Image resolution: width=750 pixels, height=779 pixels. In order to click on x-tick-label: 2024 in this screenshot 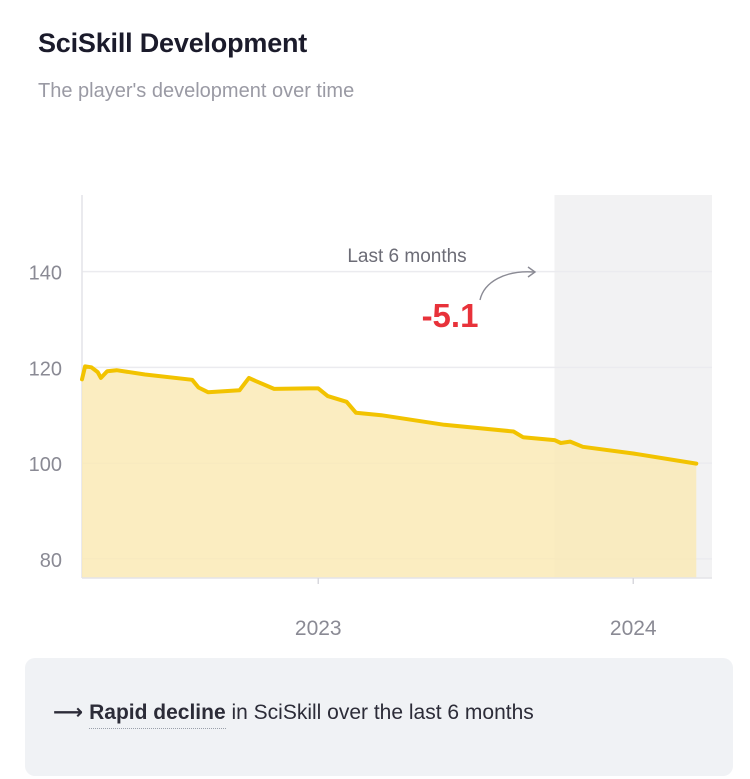, I will do `click(633, 628)`.